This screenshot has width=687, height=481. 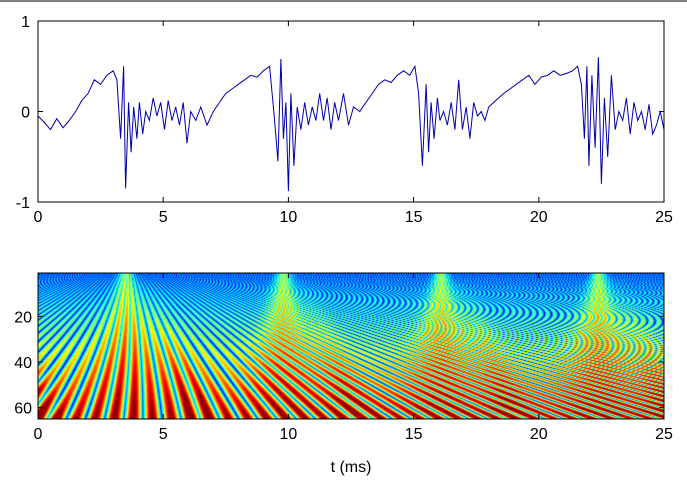 I want to click on scalogram-y-tick-label: 40, so click(x=23, y=363).